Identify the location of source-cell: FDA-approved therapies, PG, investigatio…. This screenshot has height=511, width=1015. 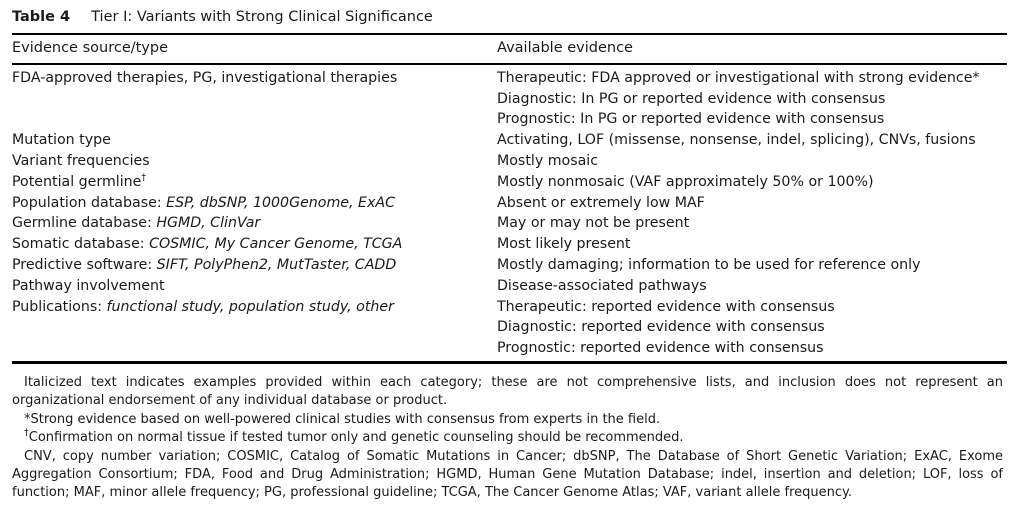
(205, 77).